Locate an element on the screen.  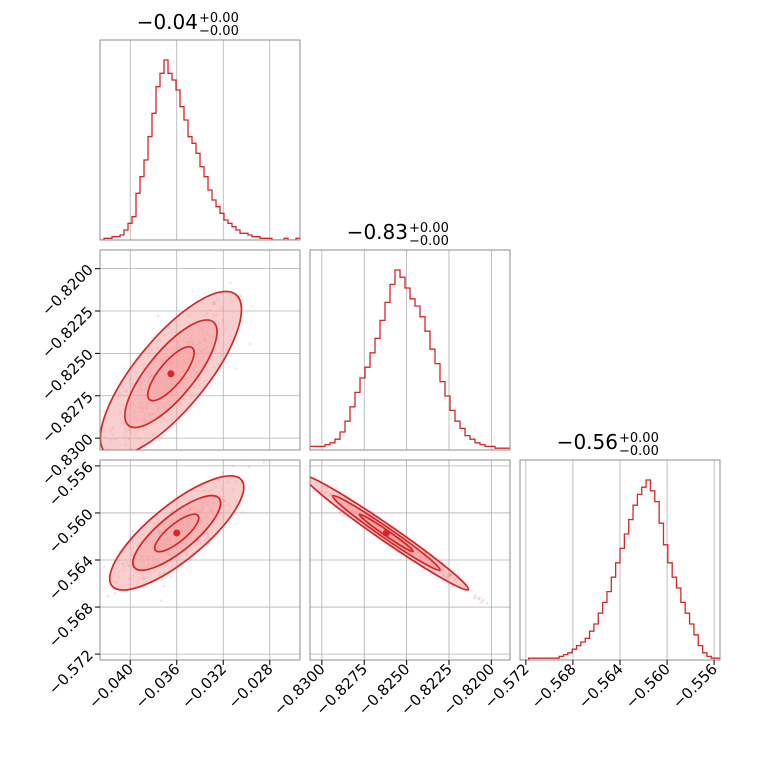
param-err-minus-2: −0.00 is located at coordinates (639, 451).